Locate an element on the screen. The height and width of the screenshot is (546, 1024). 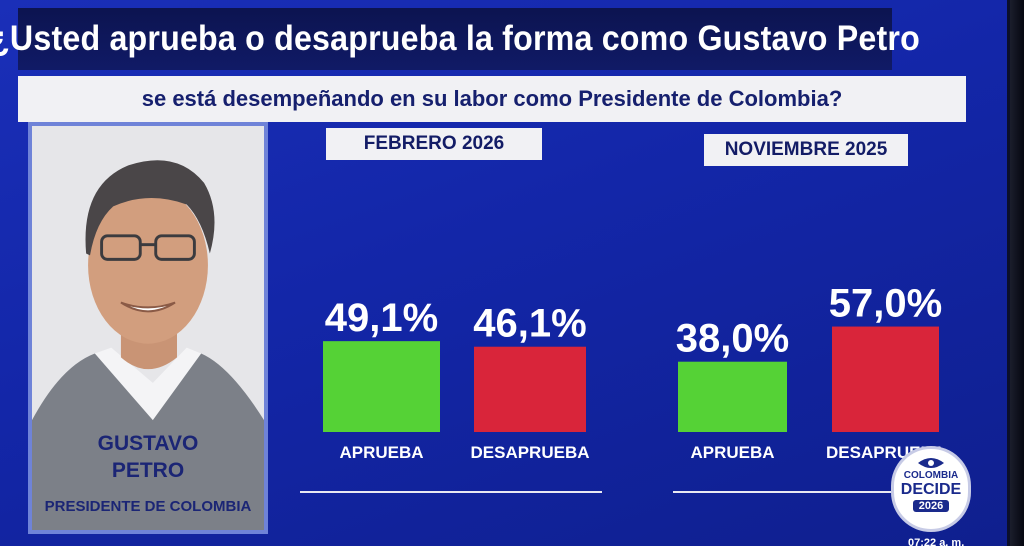
president-name: GUSTAVO PETRO is located at coordinates (148, 457).